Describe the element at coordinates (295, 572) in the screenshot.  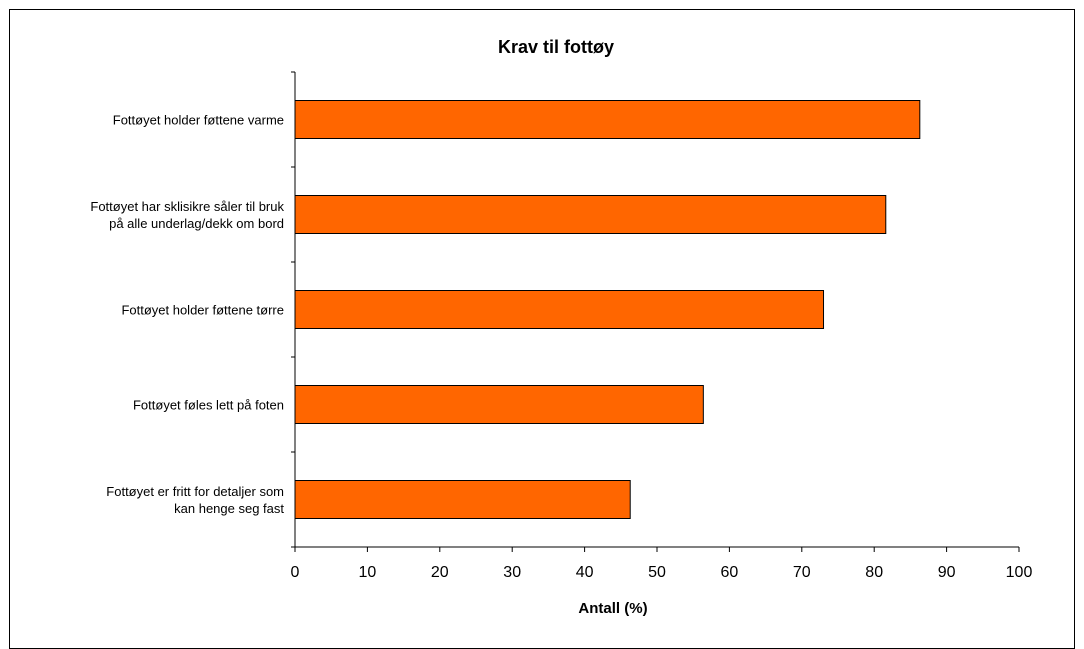
I see `x-tick-label: 0` at that location.